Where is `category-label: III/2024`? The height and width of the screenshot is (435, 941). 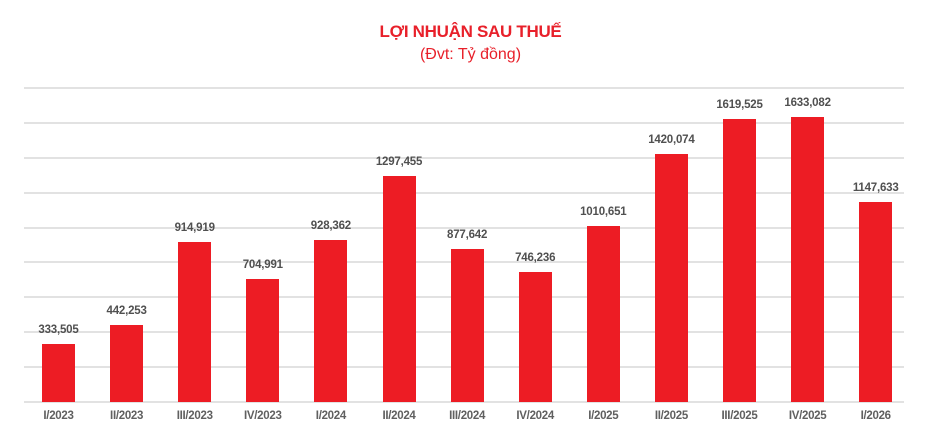
category-label: III/2024 is located at coordinates (467, 416).